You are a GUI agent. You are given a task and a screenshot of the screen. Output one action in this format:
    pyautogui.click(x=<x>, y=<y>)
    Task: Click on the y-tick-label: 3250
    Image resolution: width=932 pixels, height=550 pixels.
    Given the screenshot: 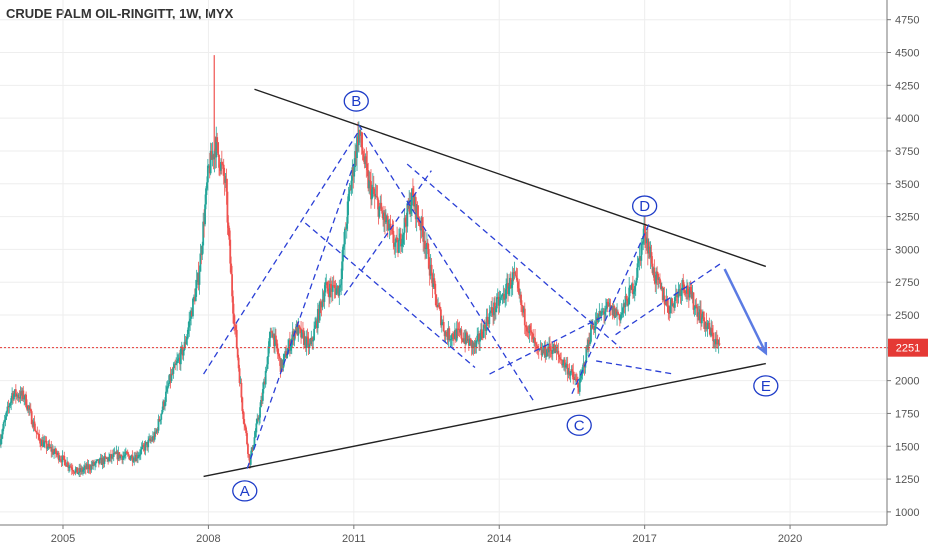 What is the action you would take?
    pyautogui.click(x=907, y=218)
    